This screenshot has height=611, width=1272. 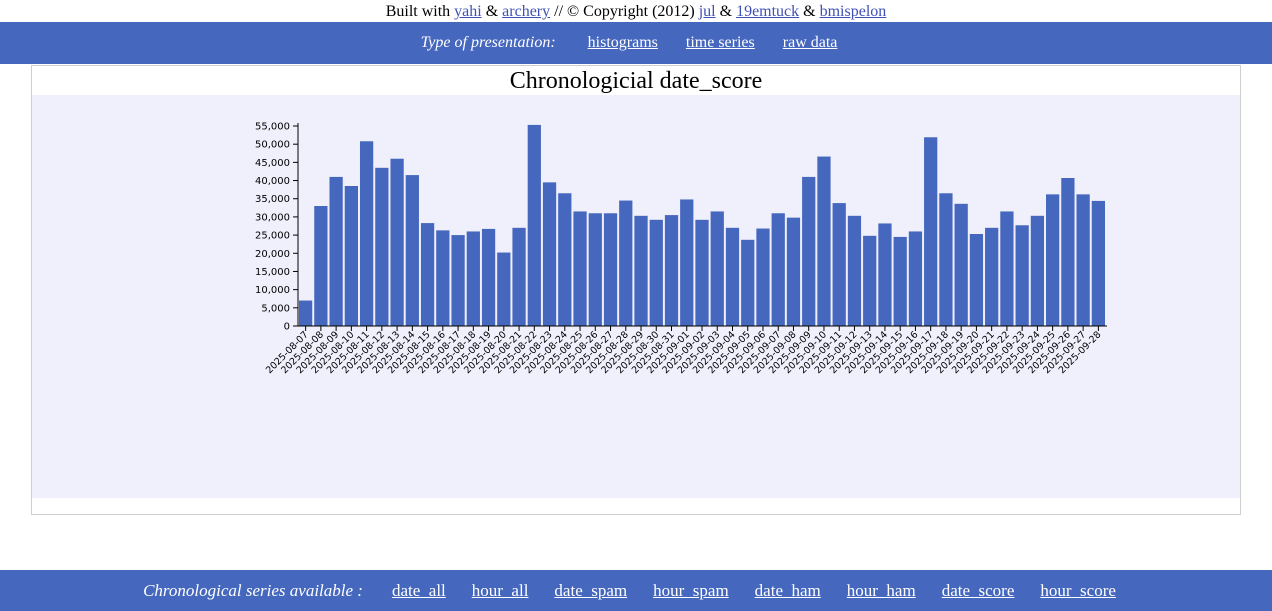 I want to click on y-tick-label: 45,000, so click(x=272, y=163).